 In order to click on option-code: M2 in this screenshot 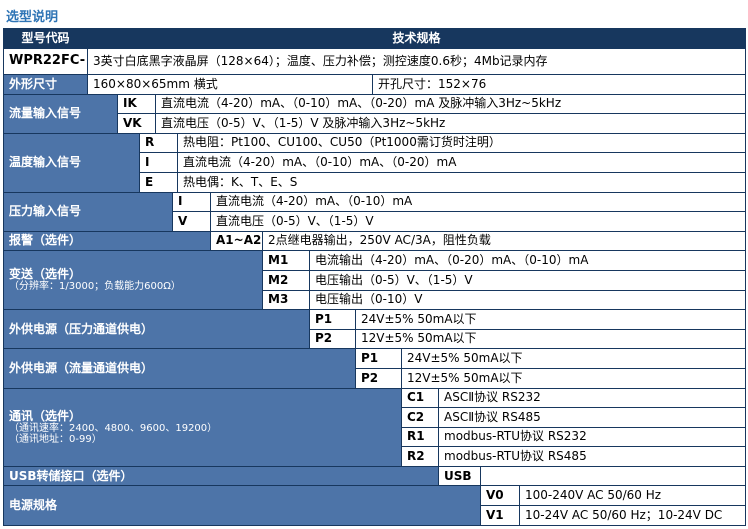, I will do `click(286, 280)`.